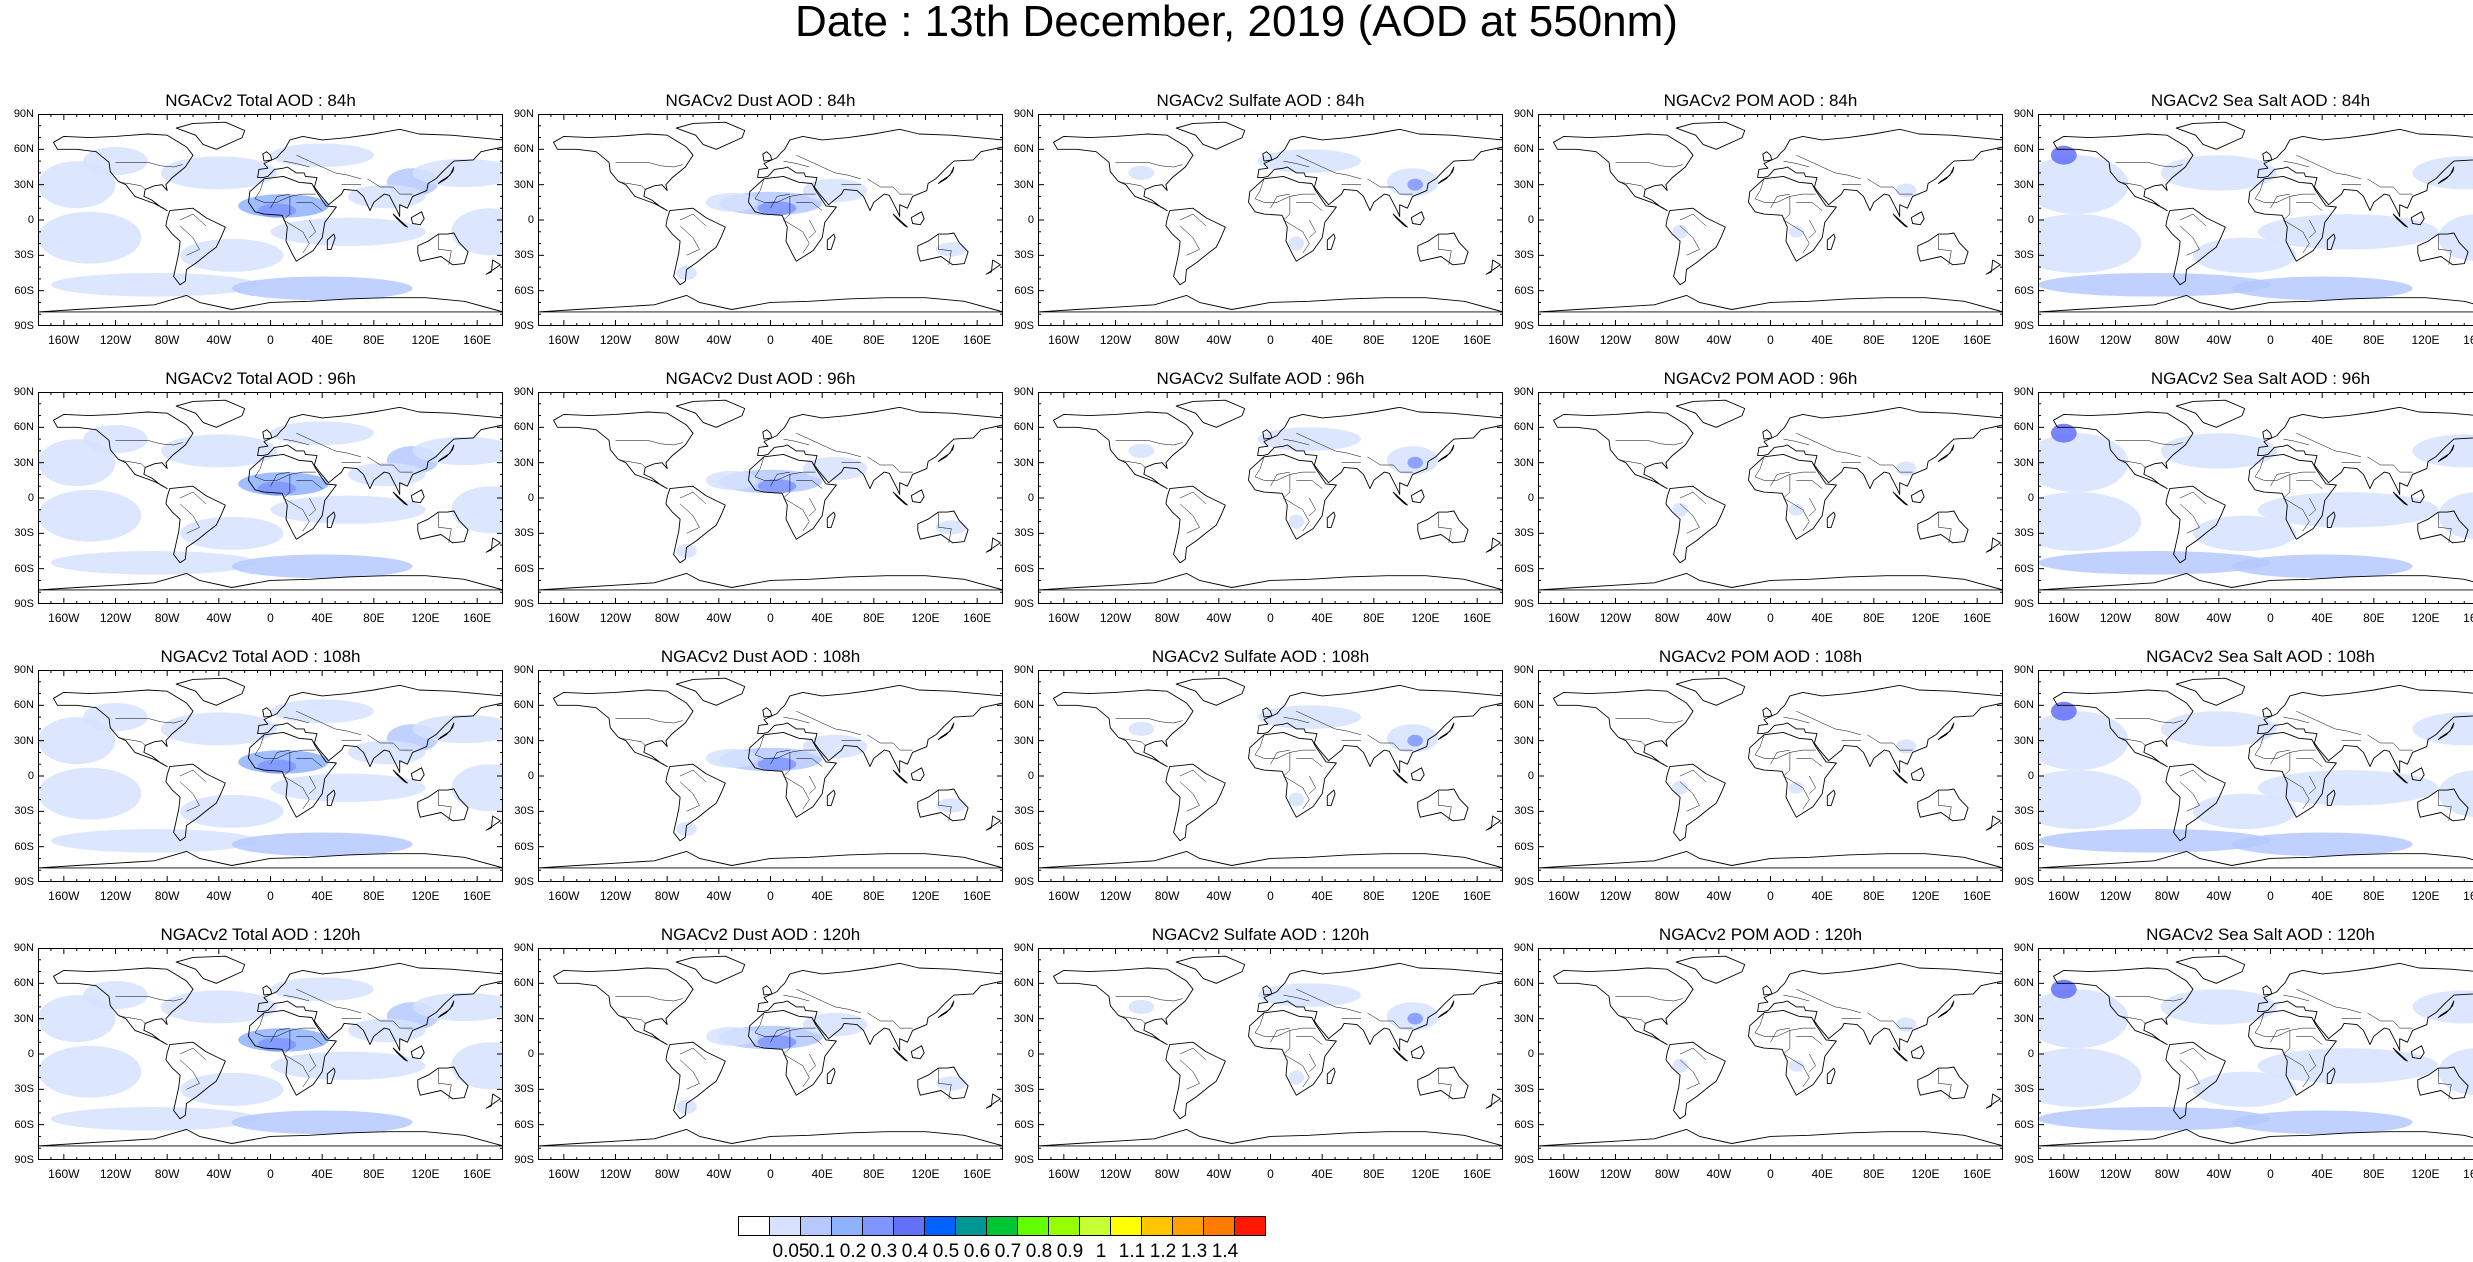 Image resolution: width=2473 pixels, height=1262 pixels. Describe the element at coordinates (1225, 1251) in the screenshot. I see `colorbar-label: 1.4` at that location.